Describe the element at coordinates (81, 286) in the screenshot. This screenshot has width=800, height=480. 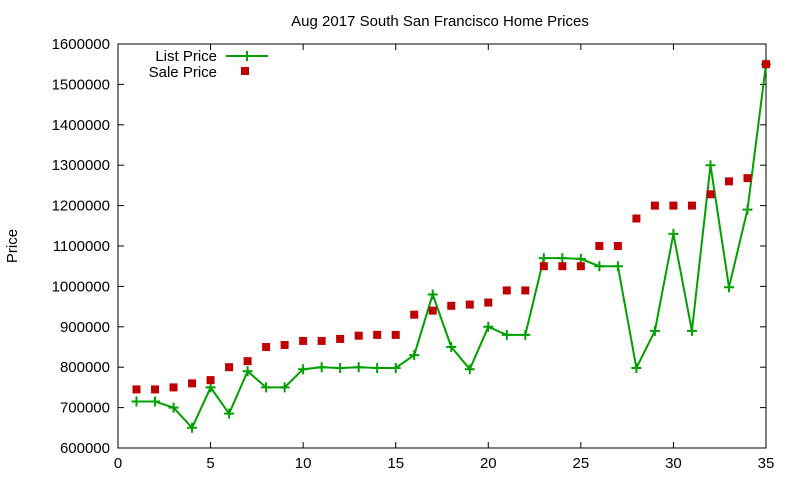
I see `y-tick-label: 1000000` at that location.